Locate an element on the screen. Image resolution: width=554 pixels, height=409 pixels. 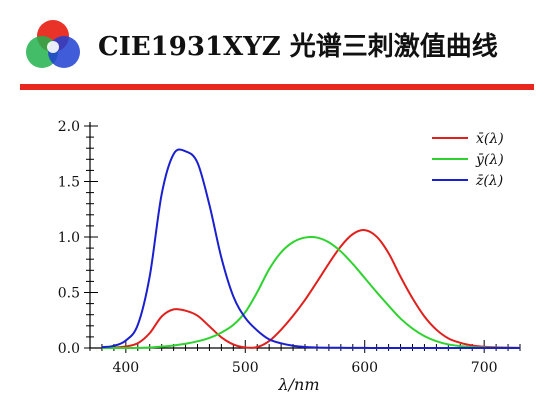
legend-label: x̄(λ) is located at coordinates (490, 139).